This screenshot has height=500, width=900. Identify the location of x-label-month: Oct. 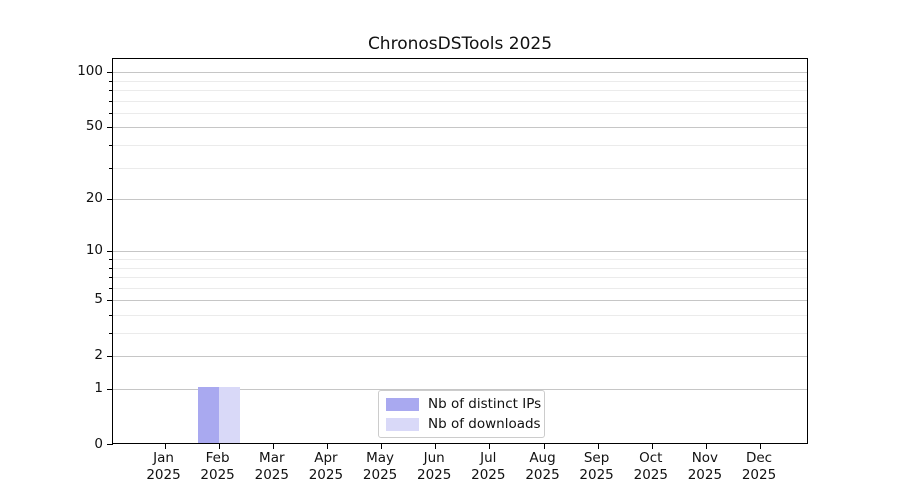
(651, 458).